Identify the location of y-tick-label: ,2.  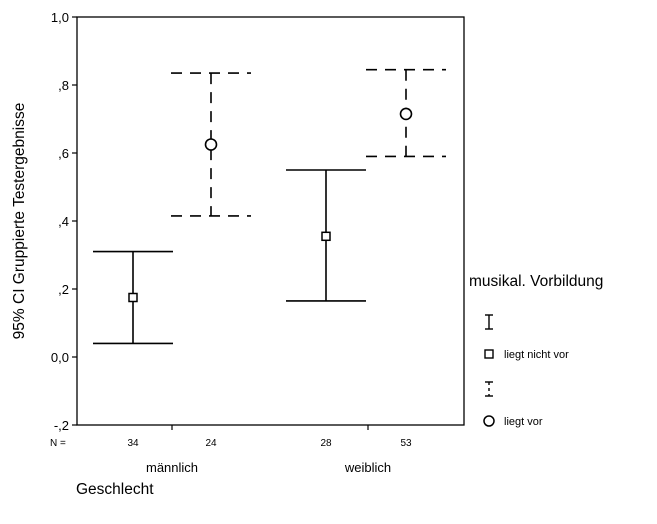
(63, 289).